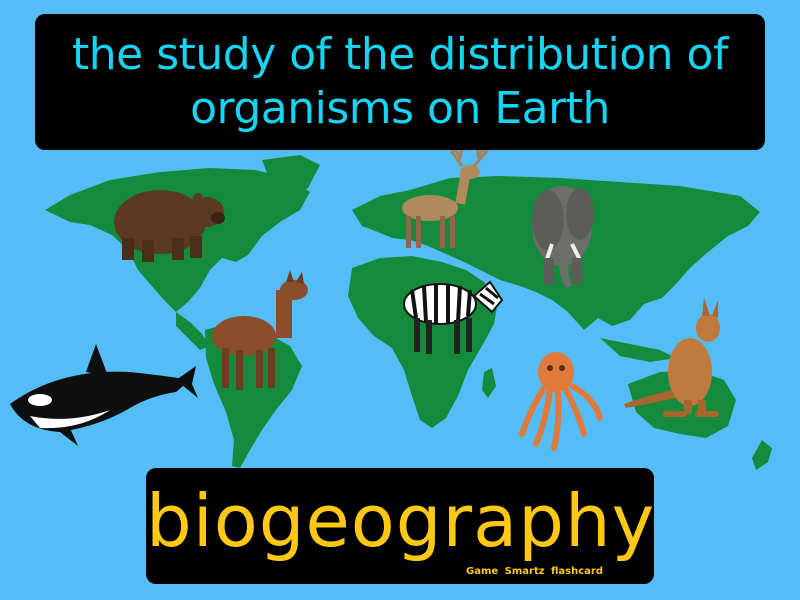 Image resolution: width=800 pixels, height=600 pixels. I want to click on bear-illustration, so click(169, 226).